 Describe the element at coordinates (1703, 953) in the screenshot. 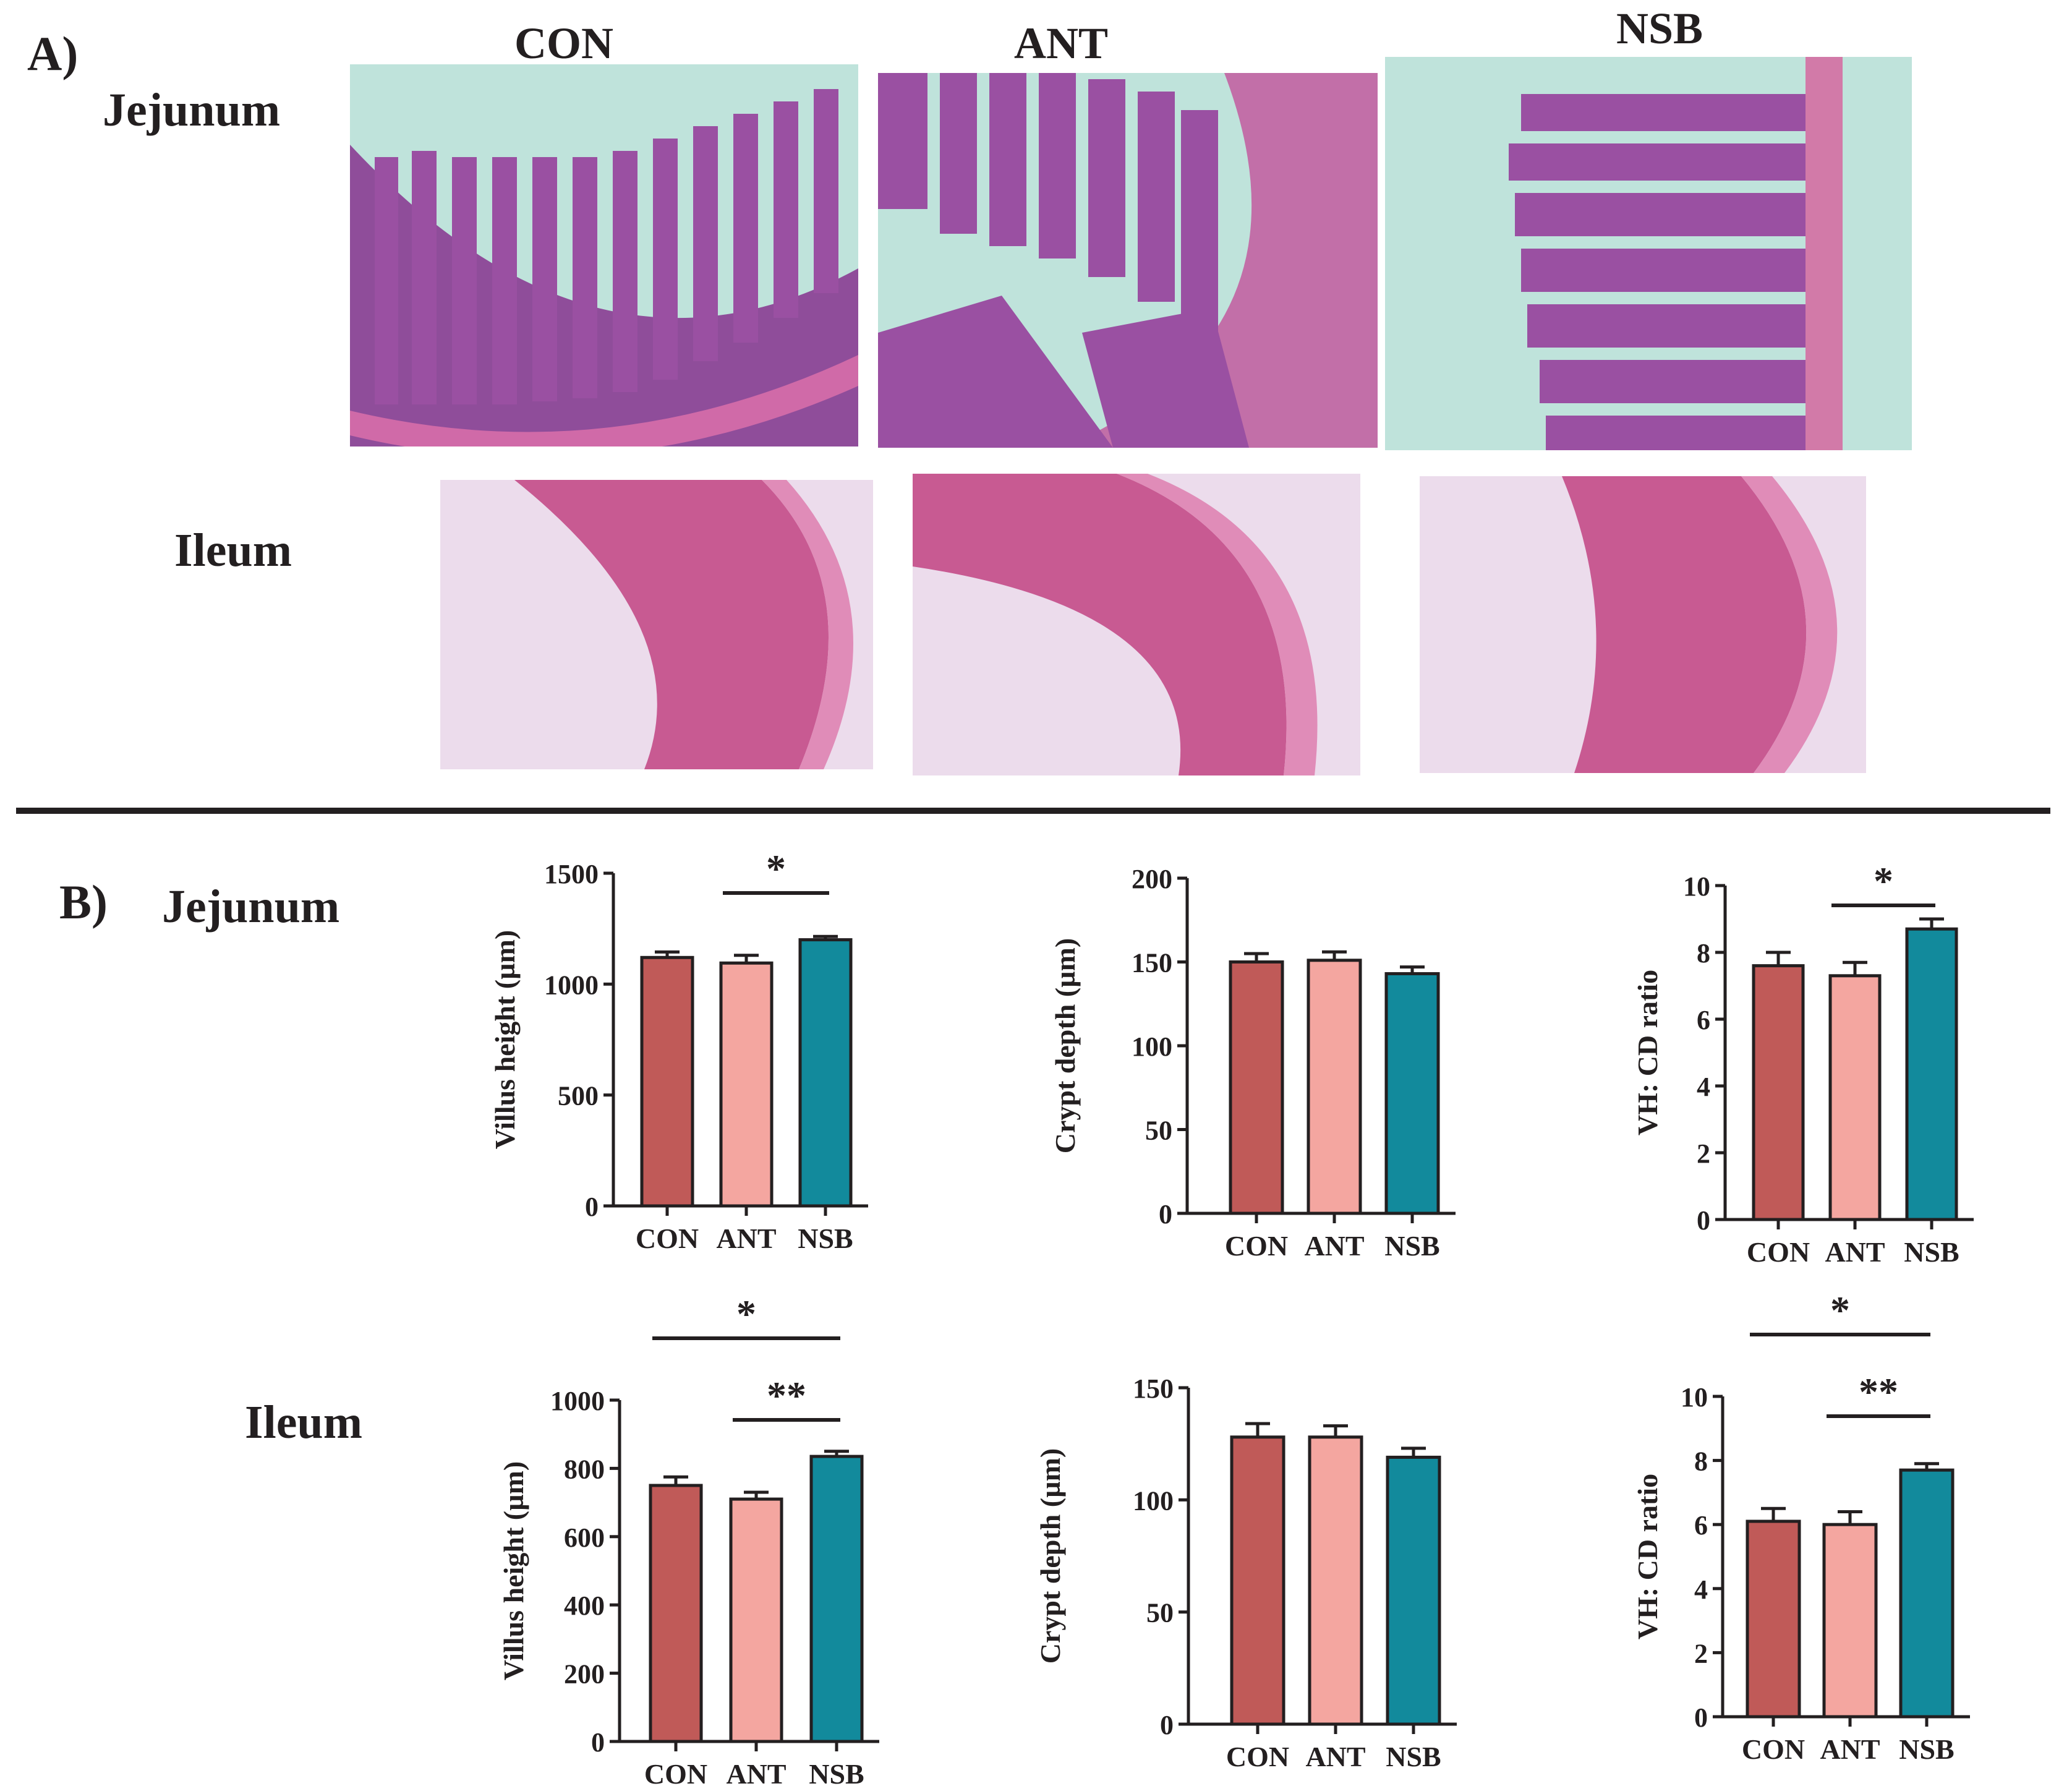

I see `chart-3-ytick-label: 8` at that location.